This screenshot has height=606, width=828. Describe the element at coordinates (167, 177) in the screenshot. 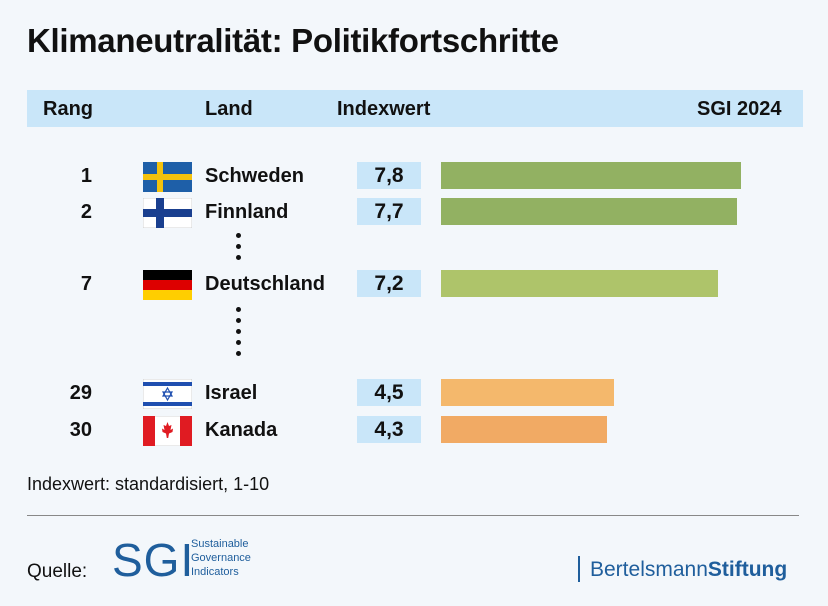

I see `sweden-flag-icon` at that location.